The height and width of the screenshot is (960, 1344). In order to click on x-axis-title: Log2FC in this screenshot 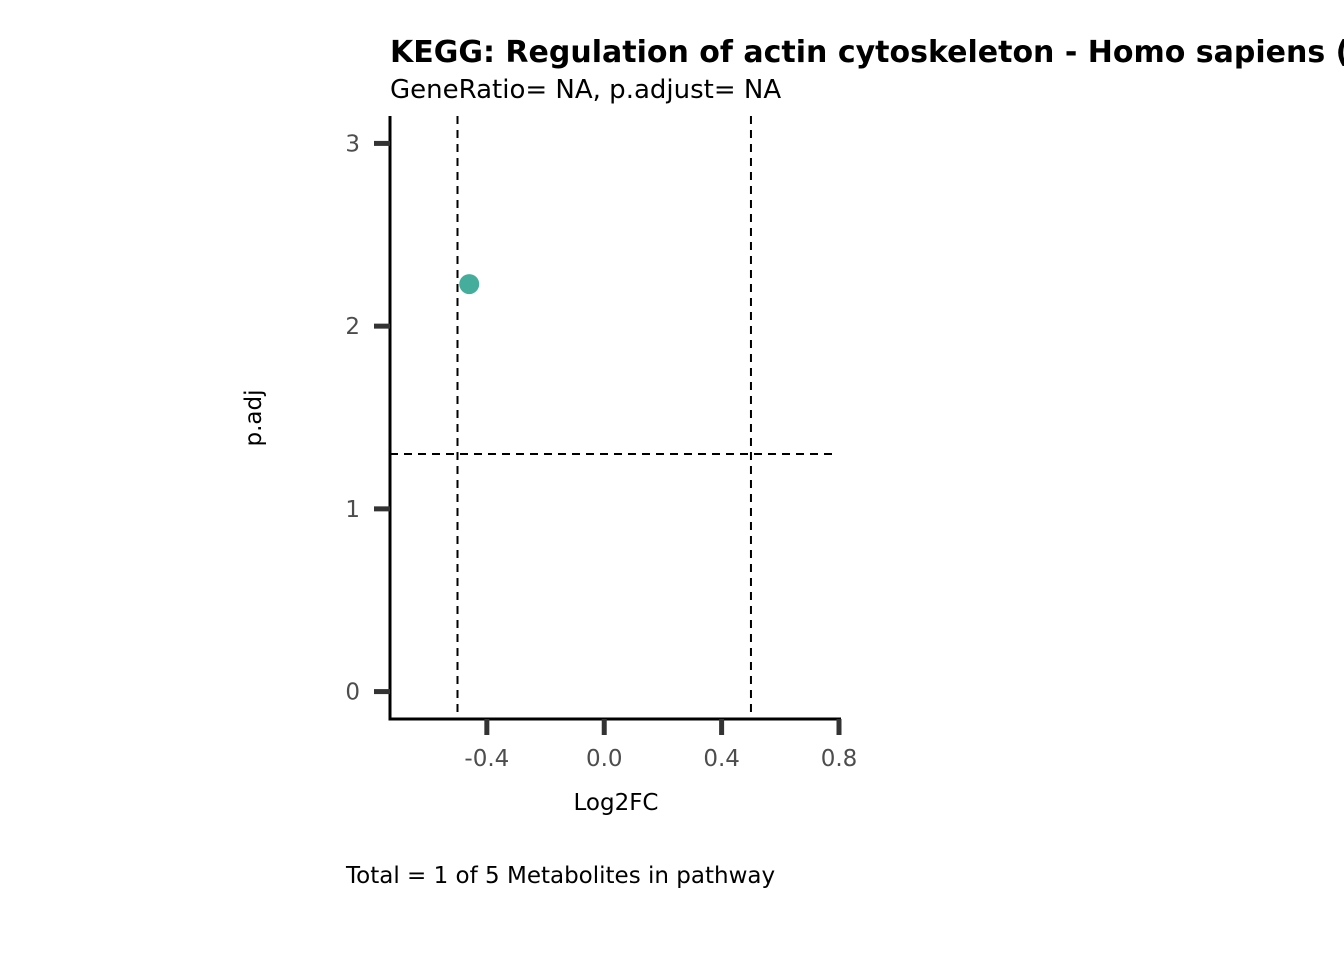, I will do `click(615, 803)`.